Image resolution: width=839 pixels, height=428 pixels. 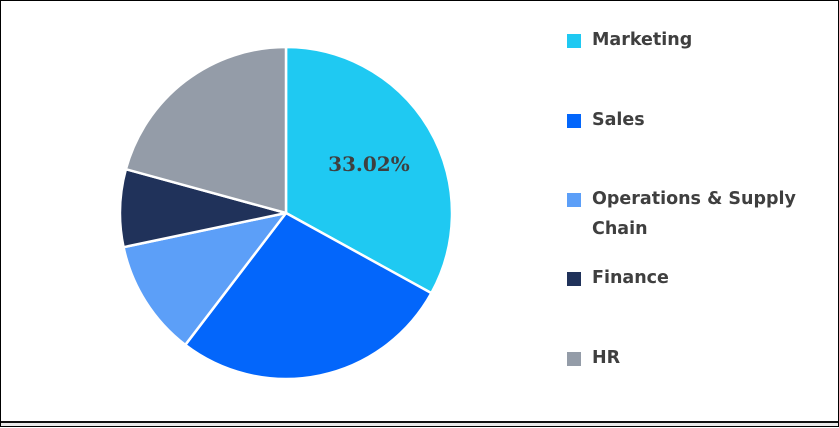 I want to click on legend-item-sales: Sales, so click(x=606, y=121).